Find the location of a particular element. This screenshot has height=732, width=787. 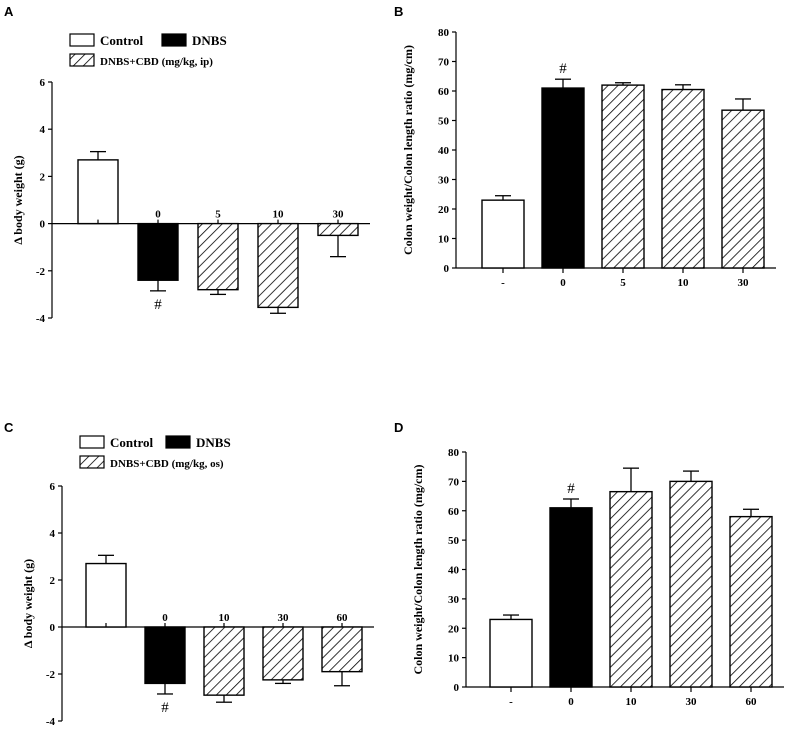

legend-swatch-cbd-os is located at coordinates (92, 462).